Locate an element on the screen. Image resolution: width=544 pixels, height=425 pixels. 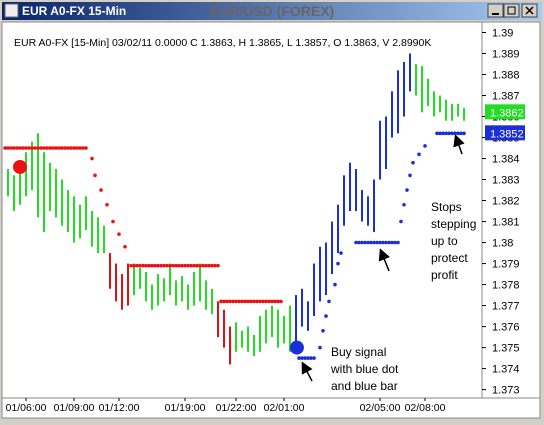
annotation: profit is located at coordinates (444, 275).